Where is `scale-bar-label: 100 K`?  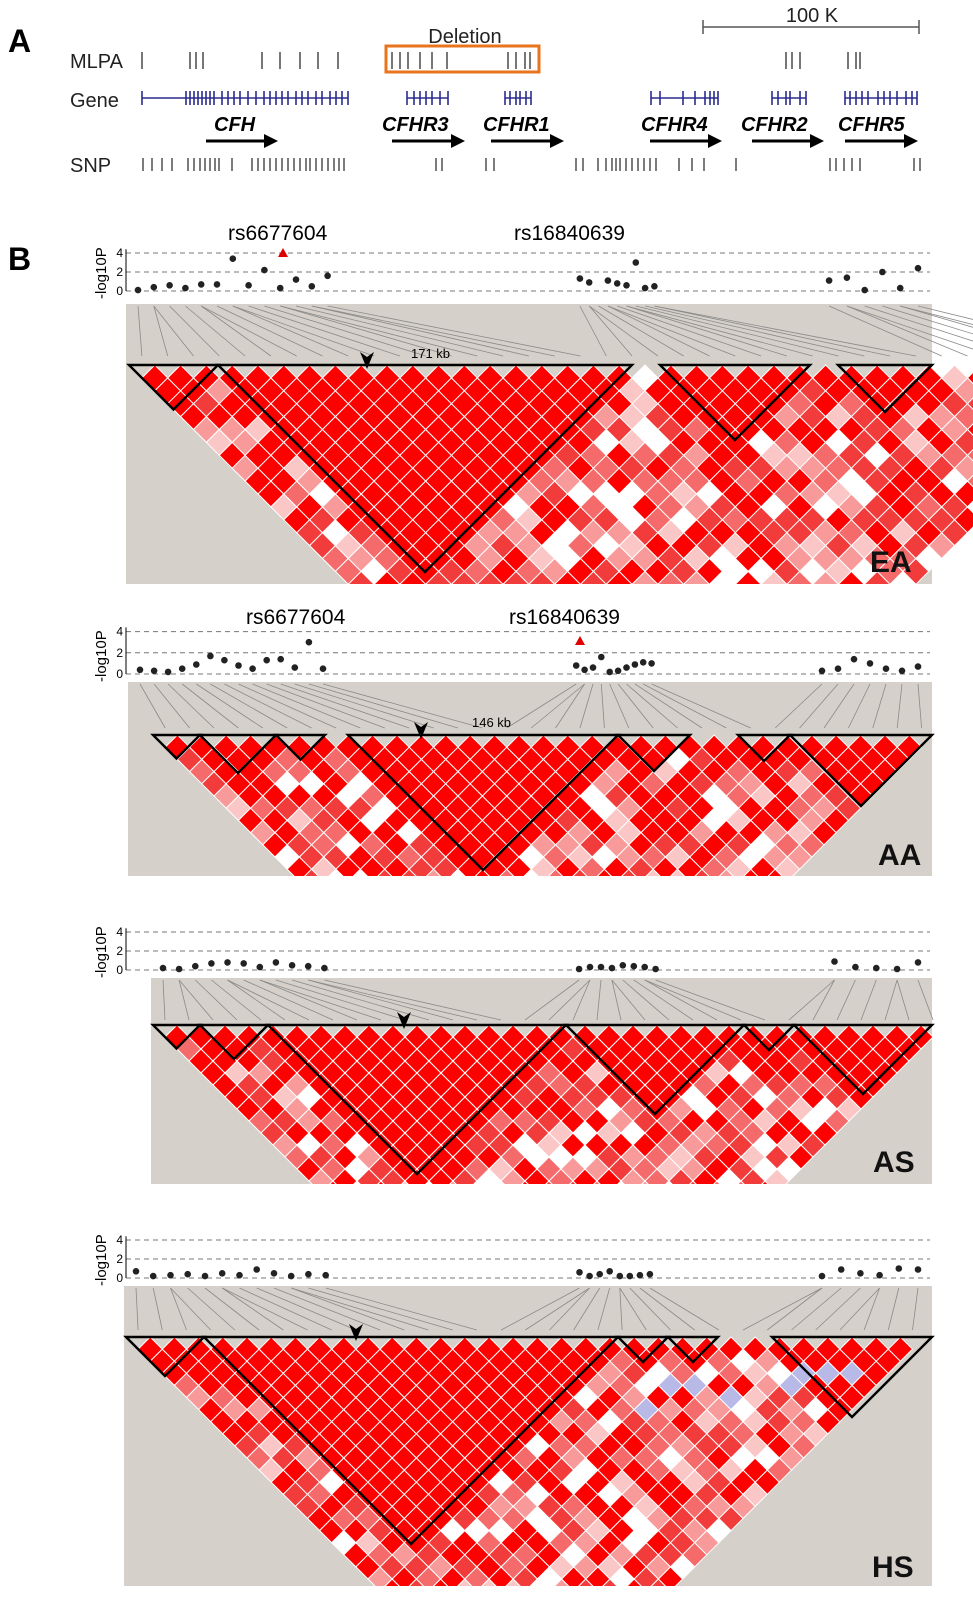
scale-bar-label: 100 K is located at coordinates (812, 16).